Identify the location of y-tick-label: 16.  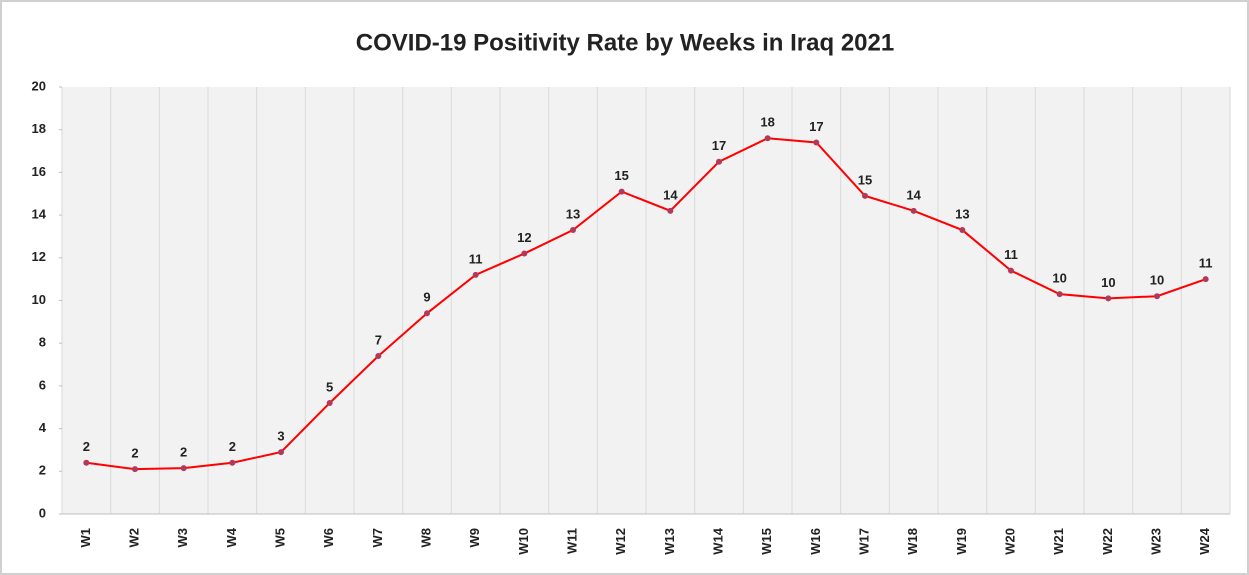
(39, 171).